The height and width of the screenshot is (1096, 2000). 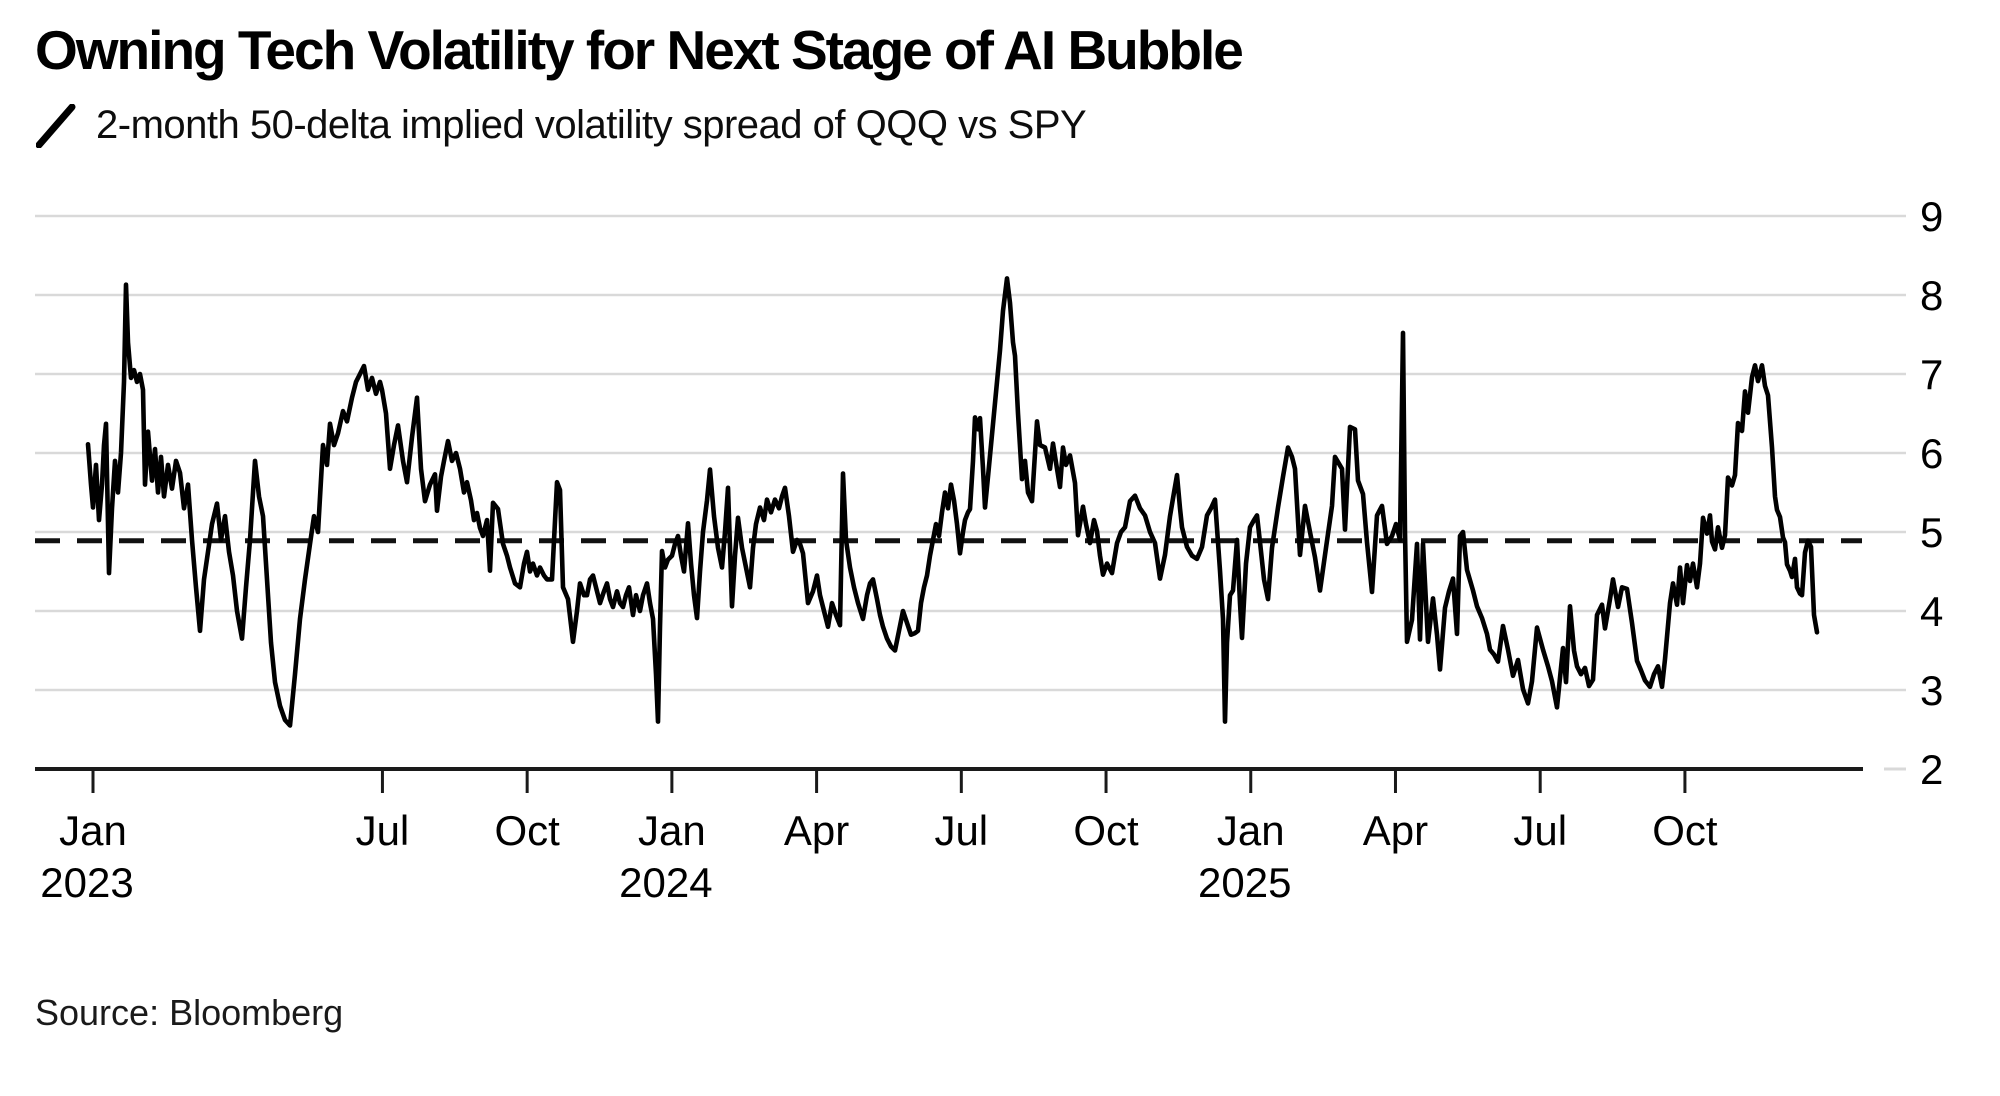 What do you see at coordinates (86, 882) in the screenshot?
I see `x-axis-year-label: 2023` at bounding box center [86, 882].